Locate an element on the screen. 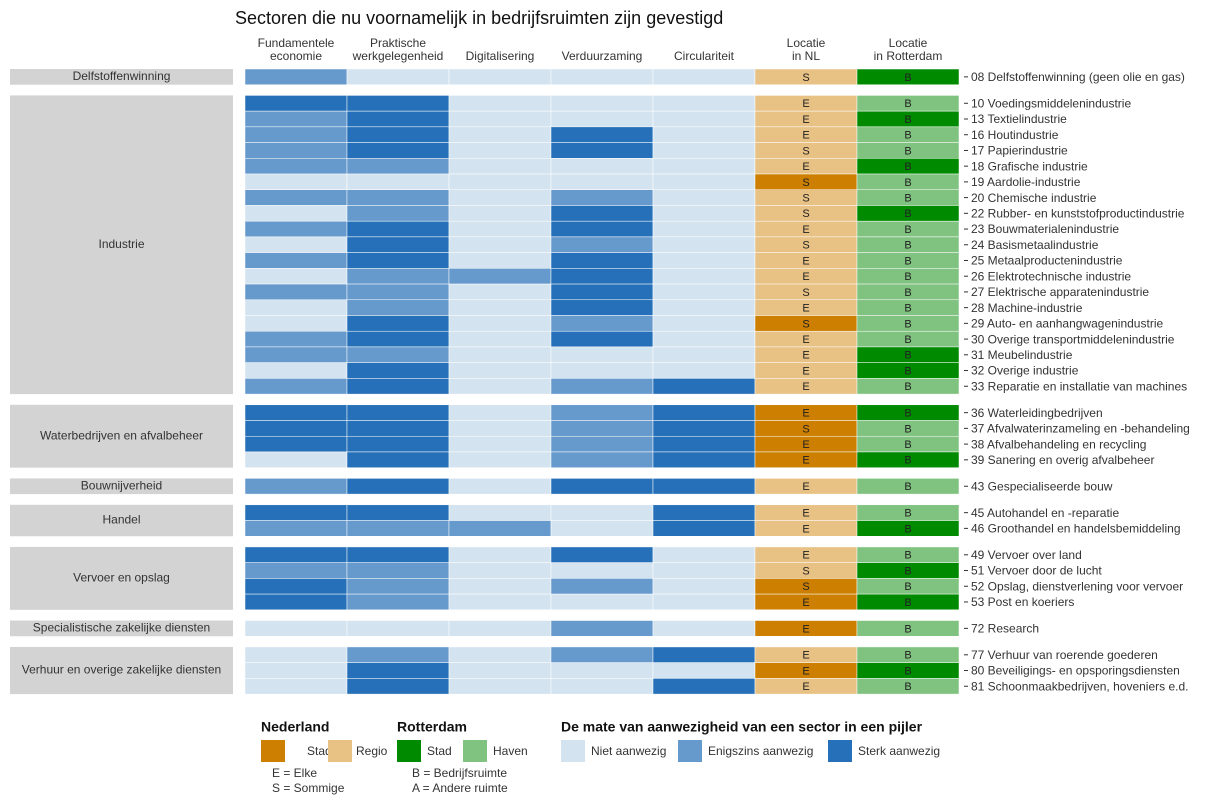 This screenshot has height=801, width=1220. row-label: 51 Vervoer door de lucht is located at coordinates (1036, 571).